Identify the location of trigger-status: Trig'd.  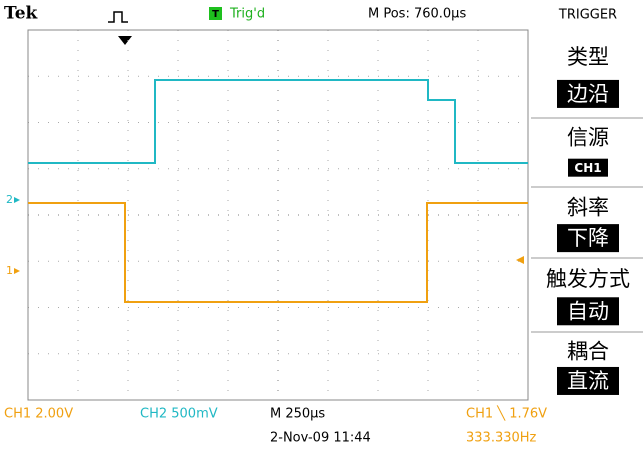
(247, 14).